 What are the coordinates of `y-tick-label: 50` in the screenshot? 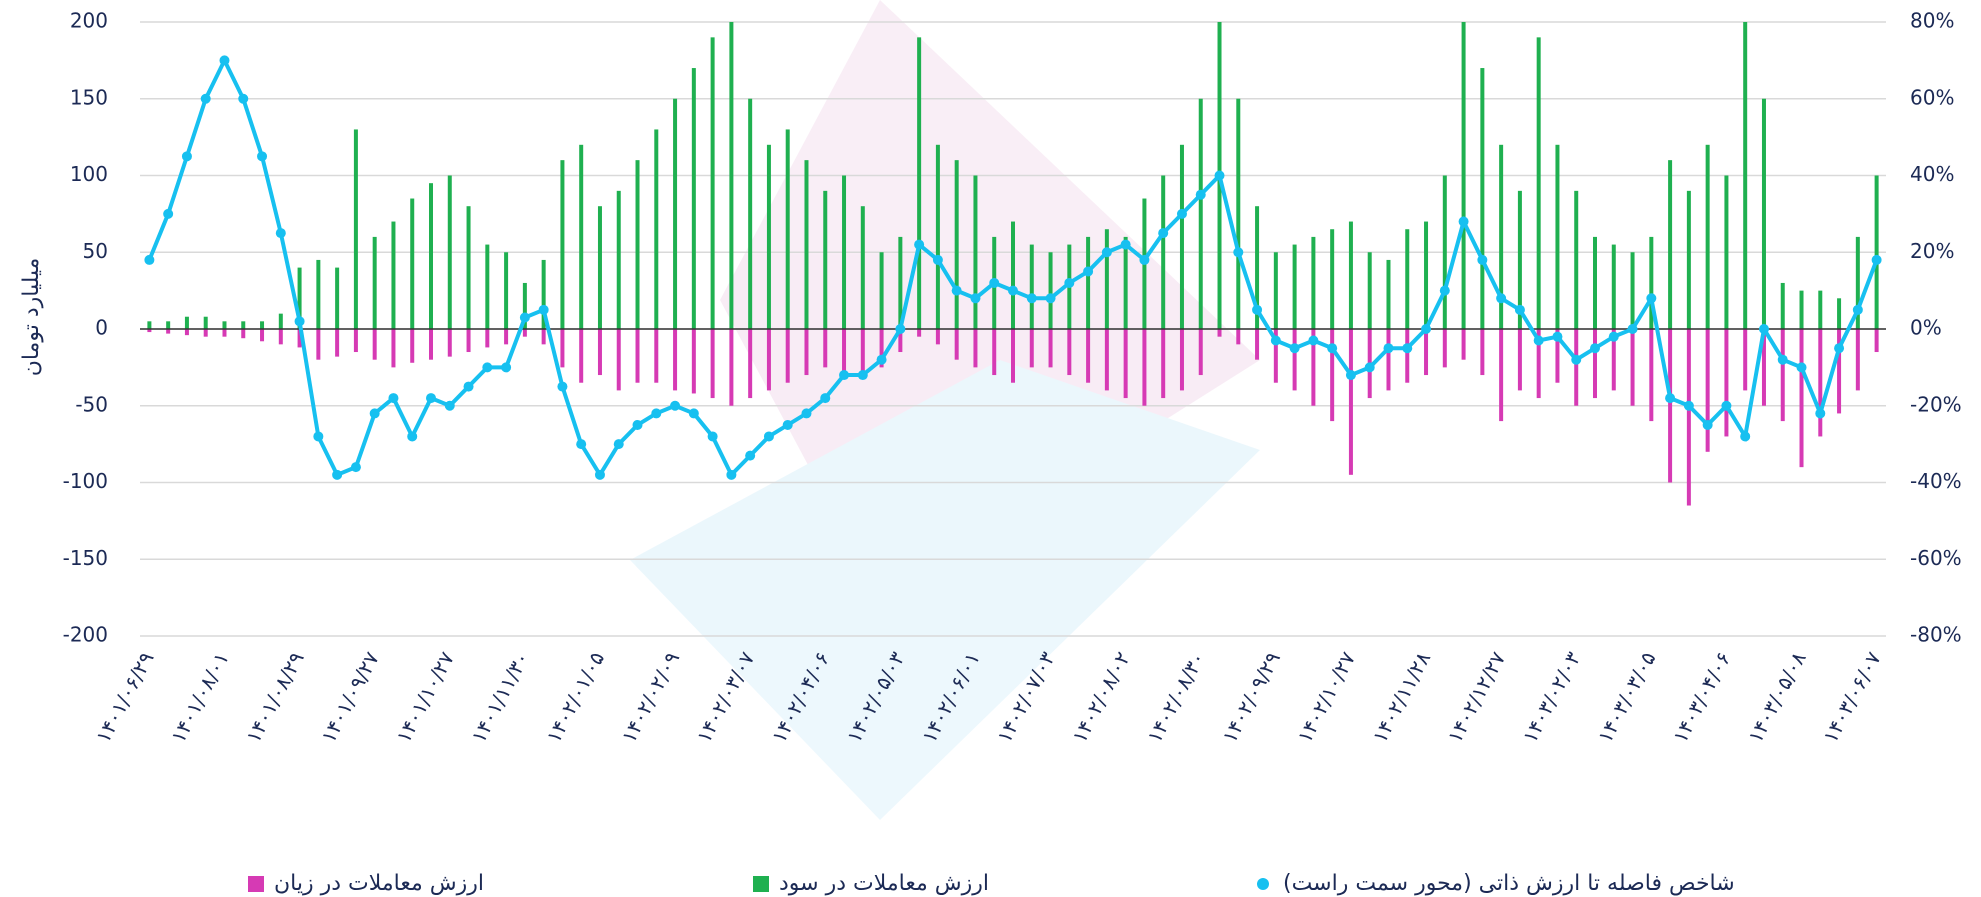 It's located at (95, 251).